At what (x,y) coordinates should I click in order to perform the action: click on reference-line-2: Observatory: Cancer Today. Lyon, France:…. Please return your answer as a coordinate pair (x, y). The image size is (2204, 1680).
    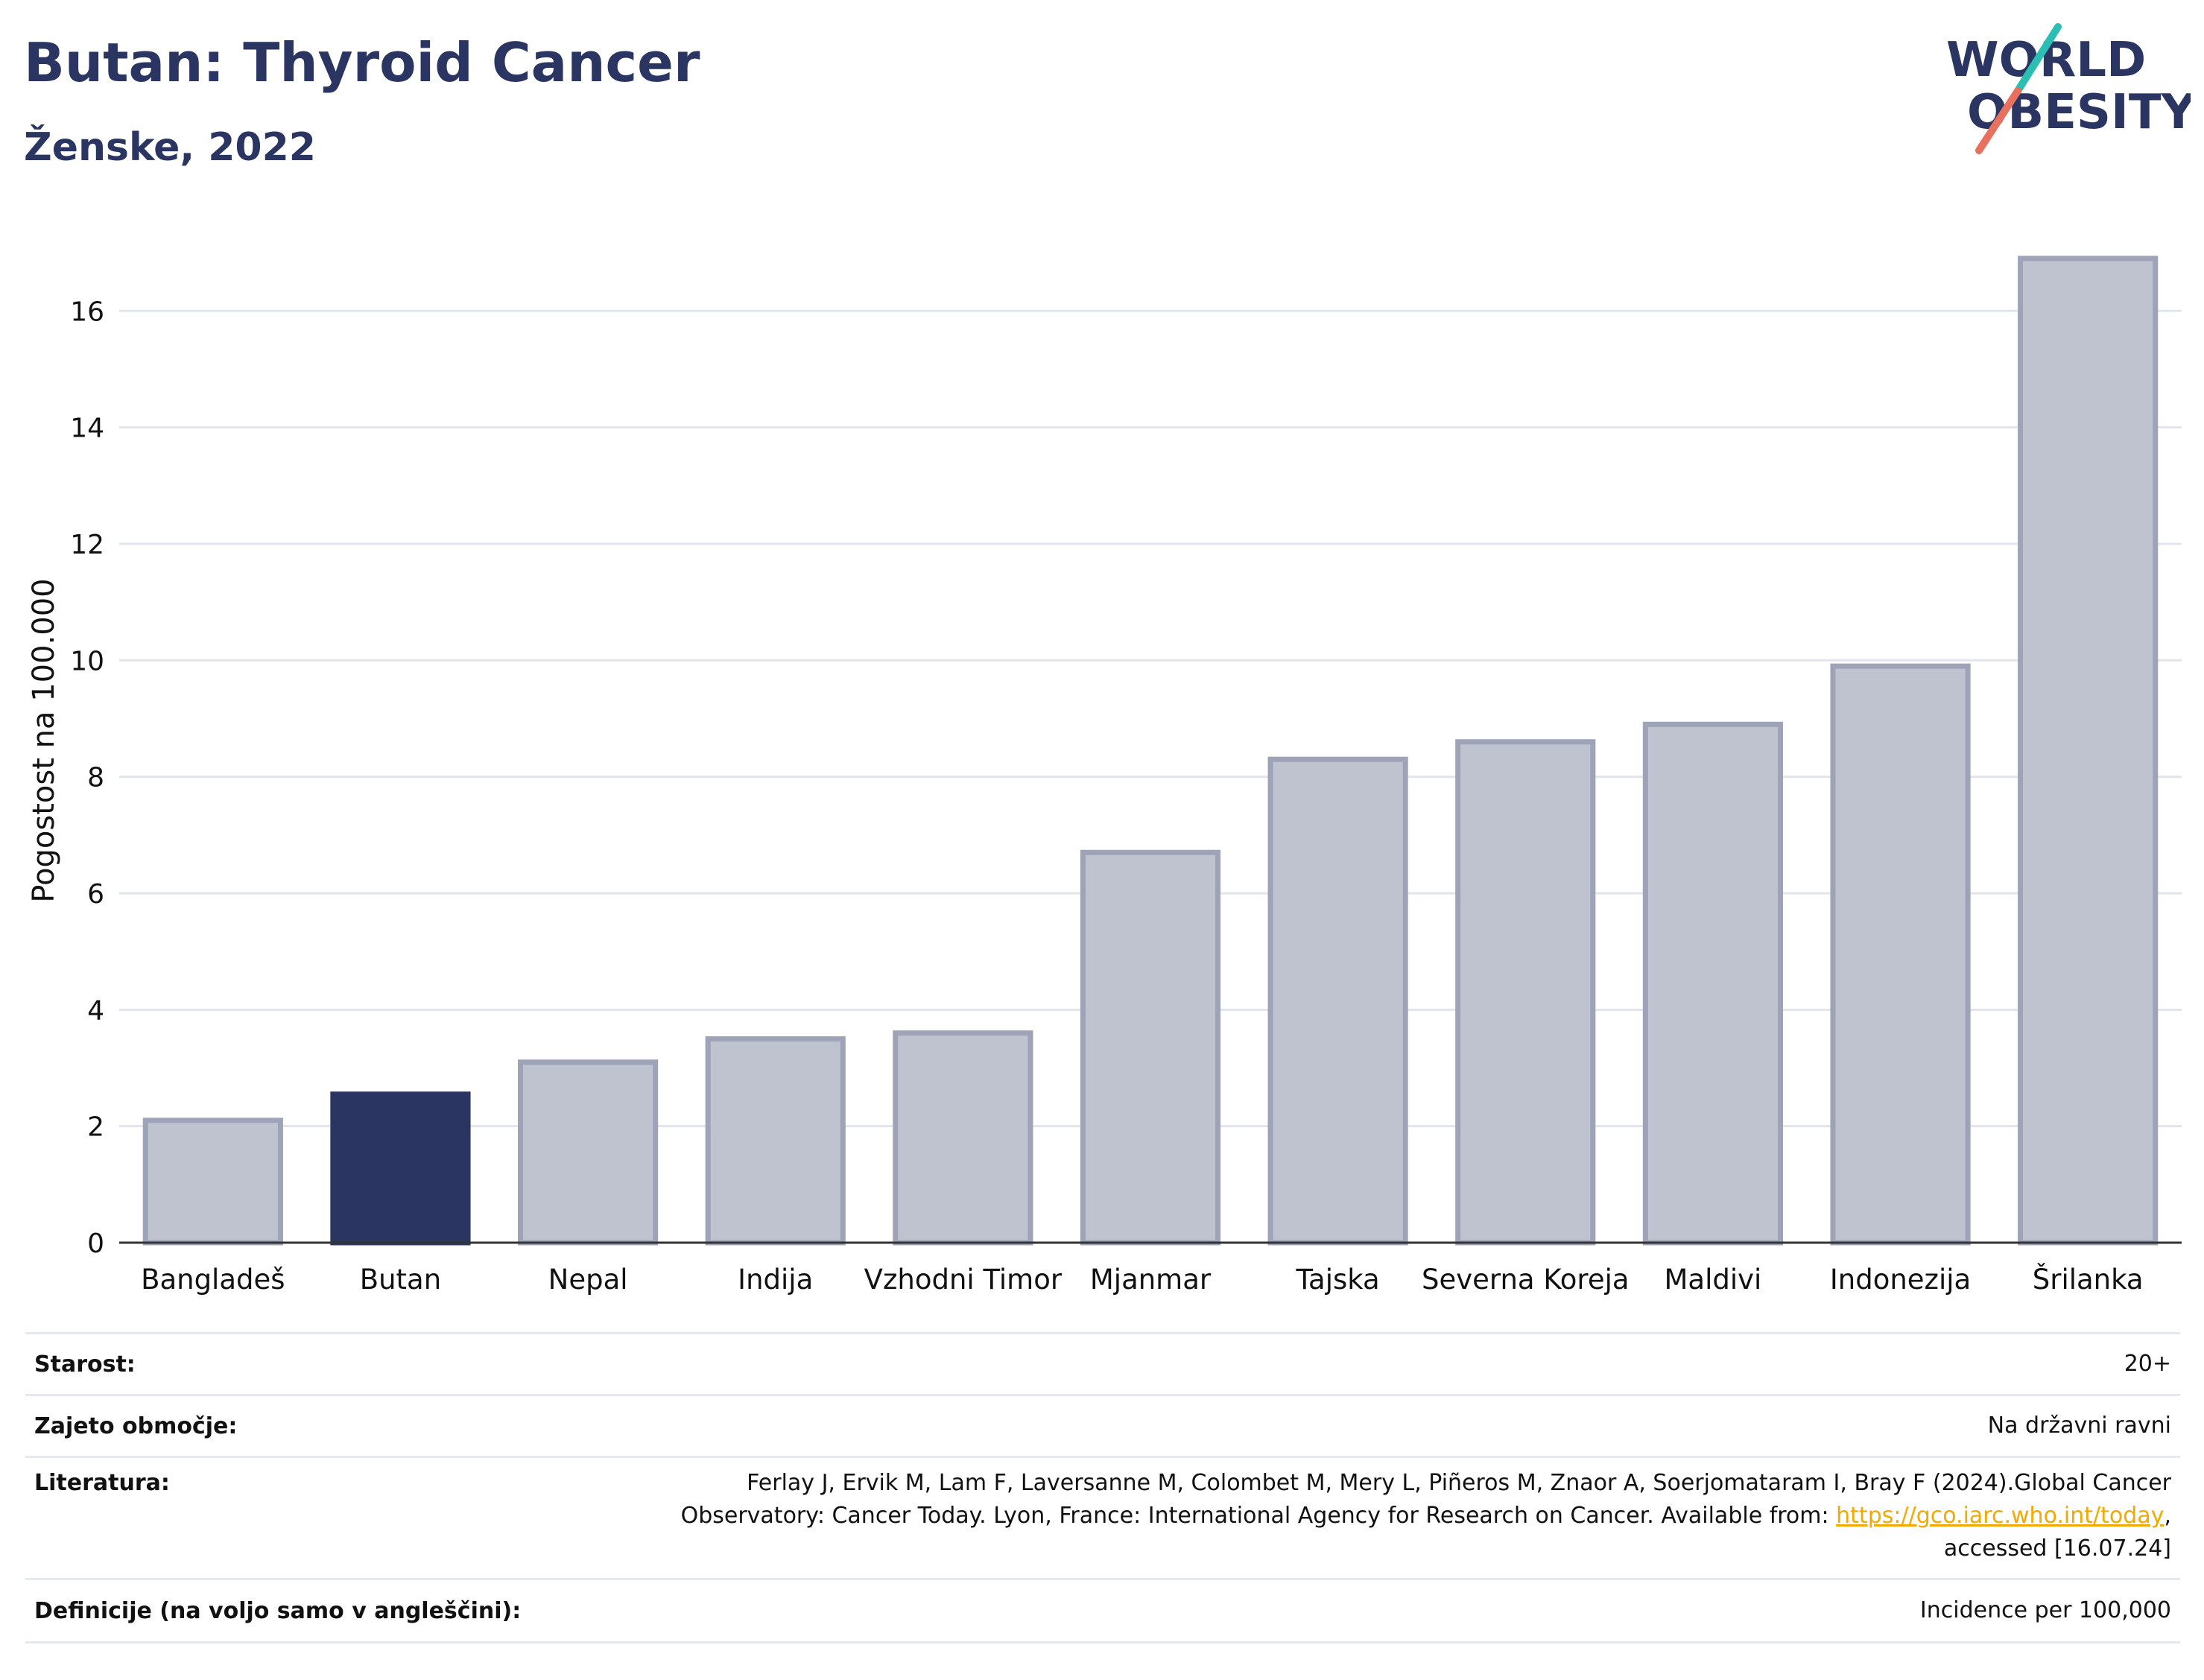
    Looking at the image, I should click on (1258, 1516).